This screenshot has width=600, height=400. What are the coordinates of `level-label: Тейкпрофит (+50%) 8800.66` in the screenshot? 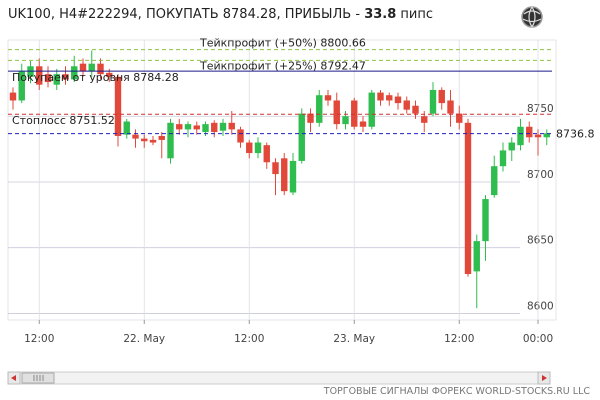 It's located at (282, 43).